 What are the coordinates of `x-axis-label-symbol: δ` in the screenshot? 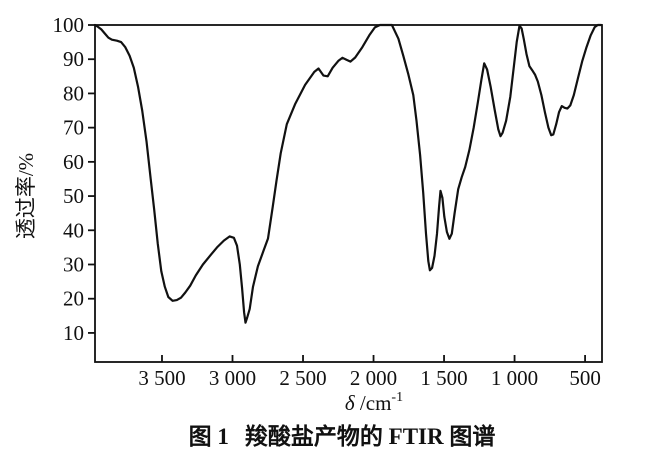 It's located at (350, 403).